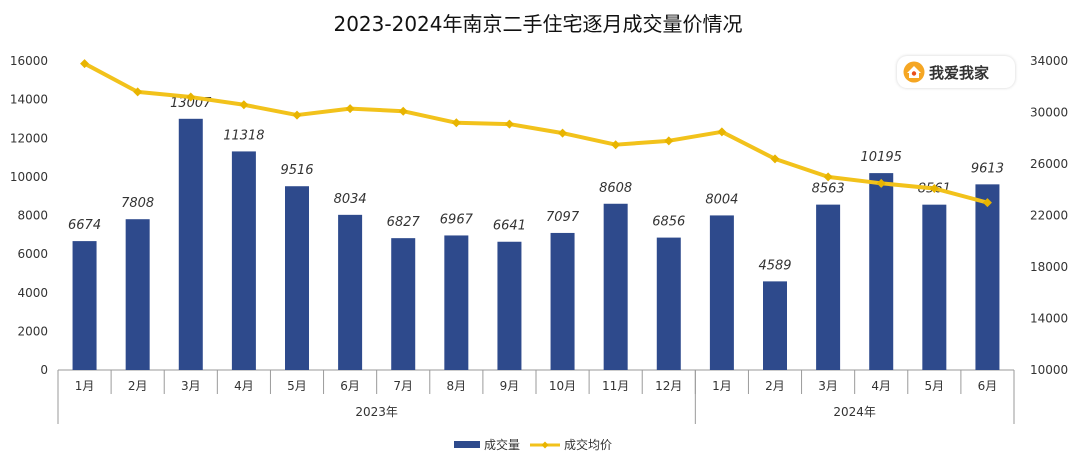 This screenshot has width=1076, height=459. I want to click on y-right-tick-label: 18000, so click(1049, 267).